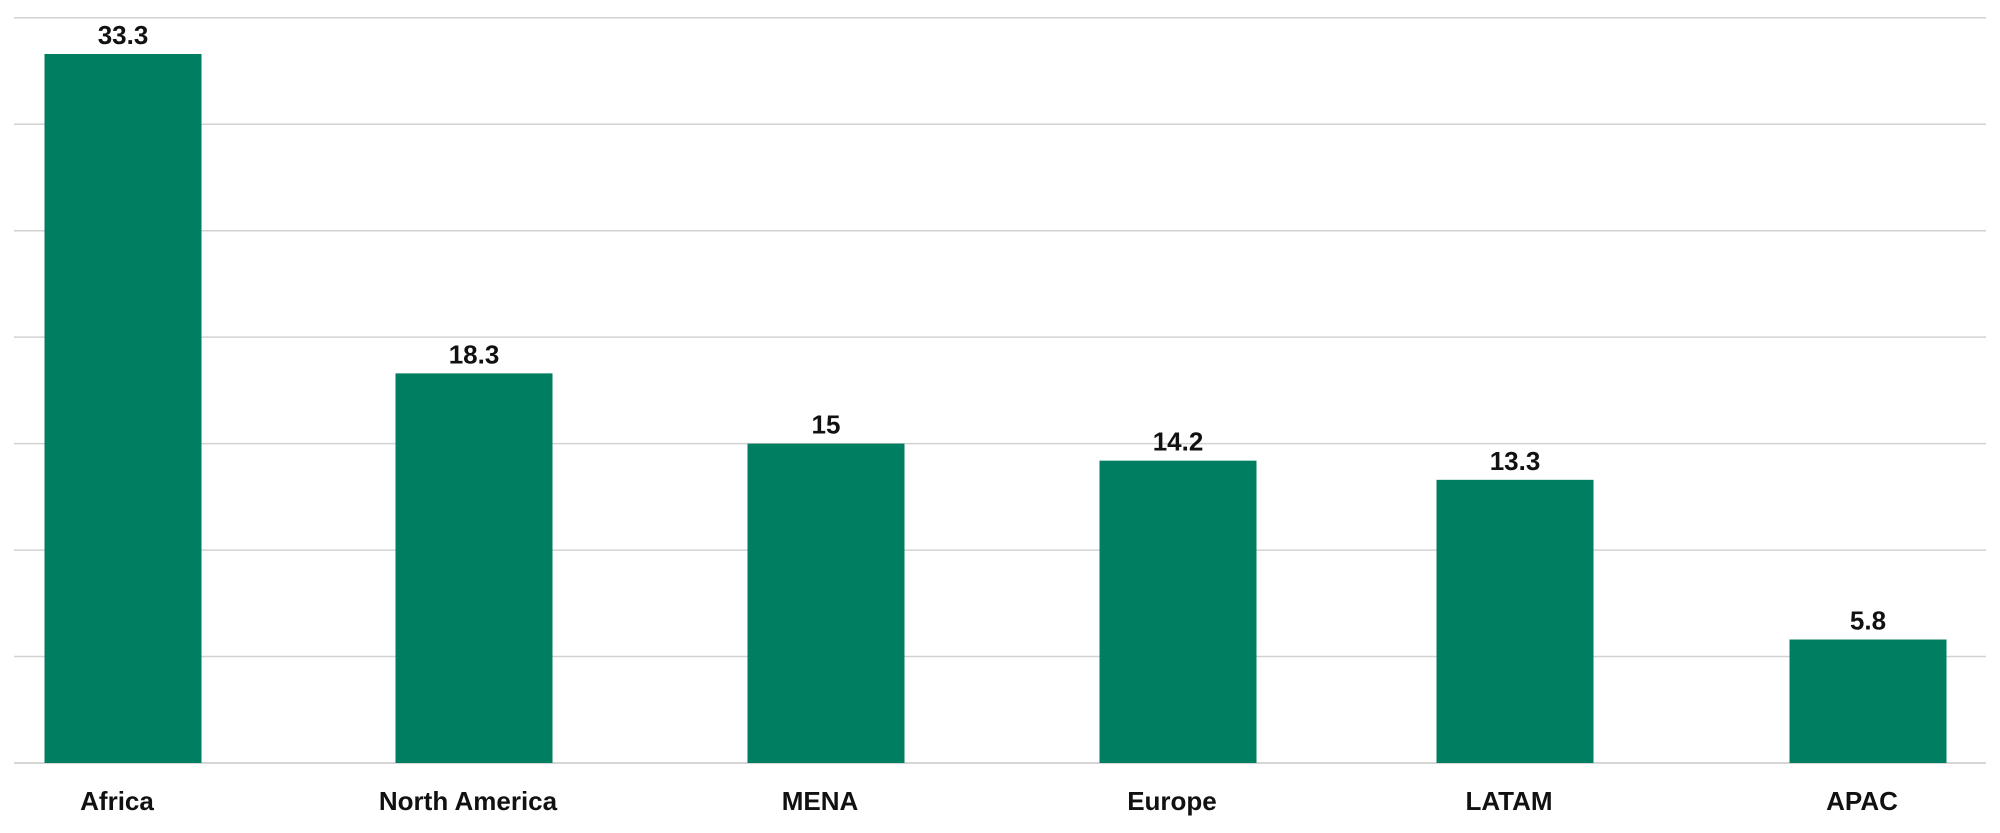 Image resolution: width=2000 pixels, height=833 pixels. I want to click on category-labels: Africa North America MENA Europe LATAM APAC, so click(989, 801).